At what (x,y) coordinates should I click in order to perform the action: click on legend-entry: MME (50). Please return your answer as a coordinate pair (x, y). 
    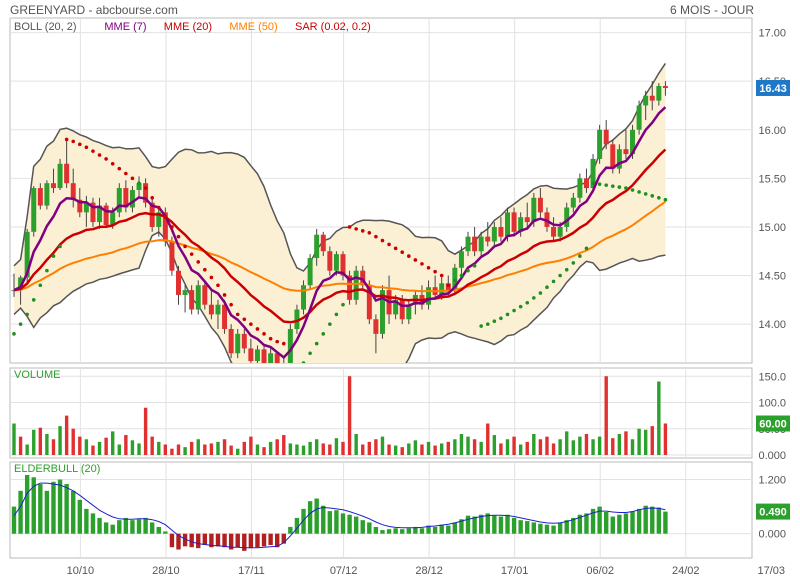
    Looking at the image, I should click on (253, 27).